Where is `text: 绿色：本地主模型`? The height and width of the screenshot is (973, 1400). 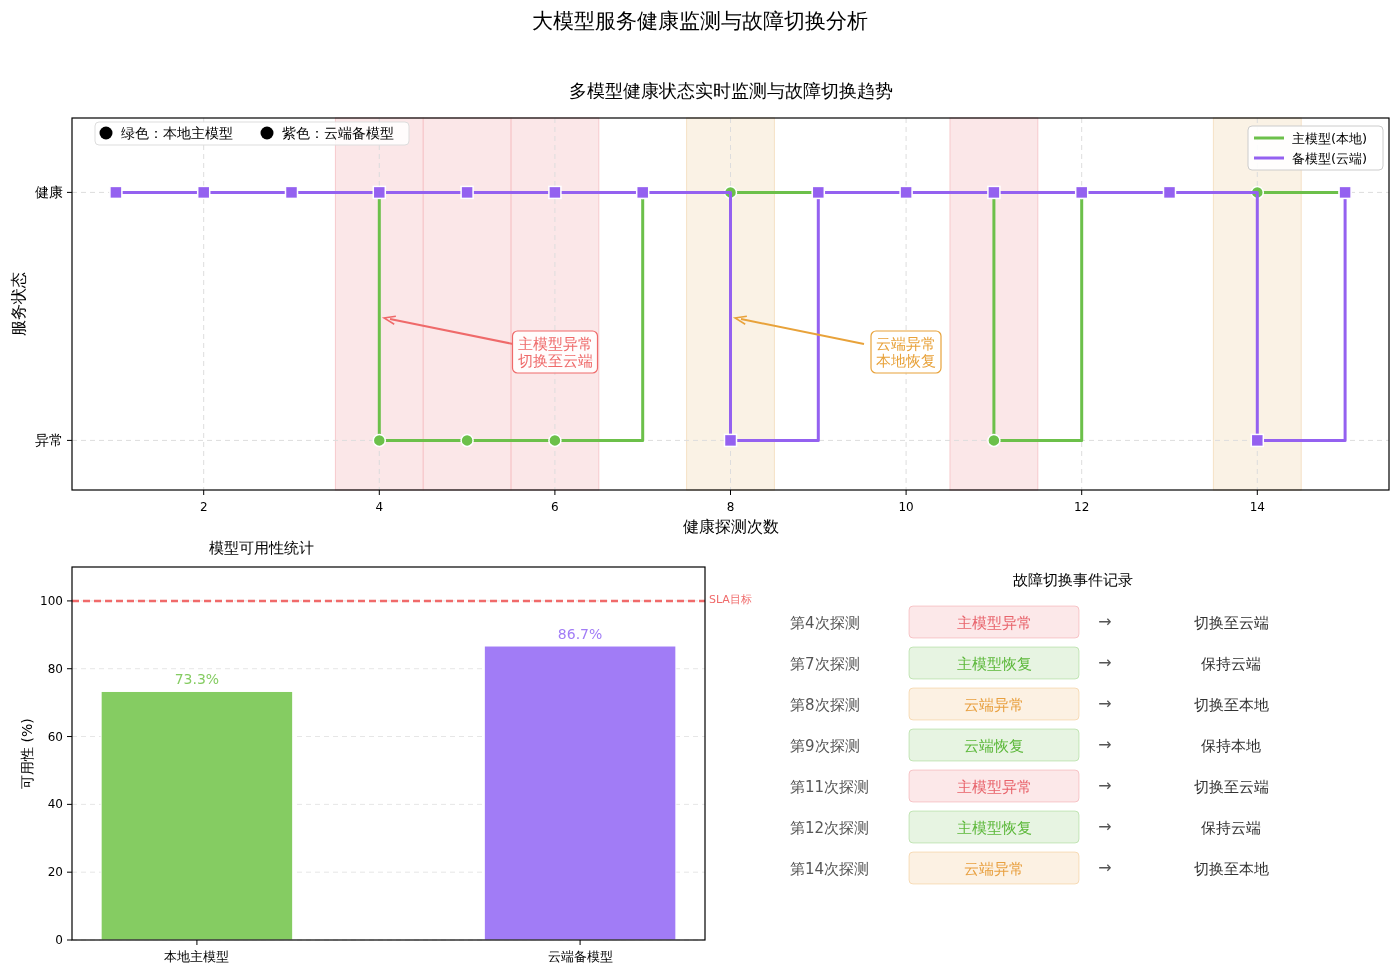
text: 绿色：本地主模型 is located at coordinates (177, 133).